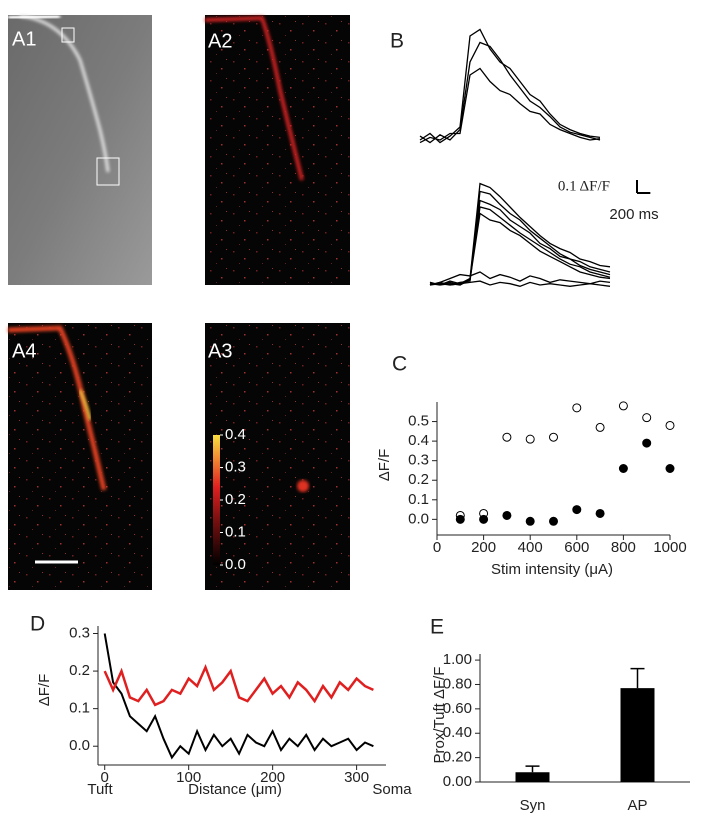 The height and width of the screenshot is (837, 708). What do you see at coordinates (457, 708) in the screenshot?
I see `y-tick-label: 0.60` at bounding box center [457, 708].